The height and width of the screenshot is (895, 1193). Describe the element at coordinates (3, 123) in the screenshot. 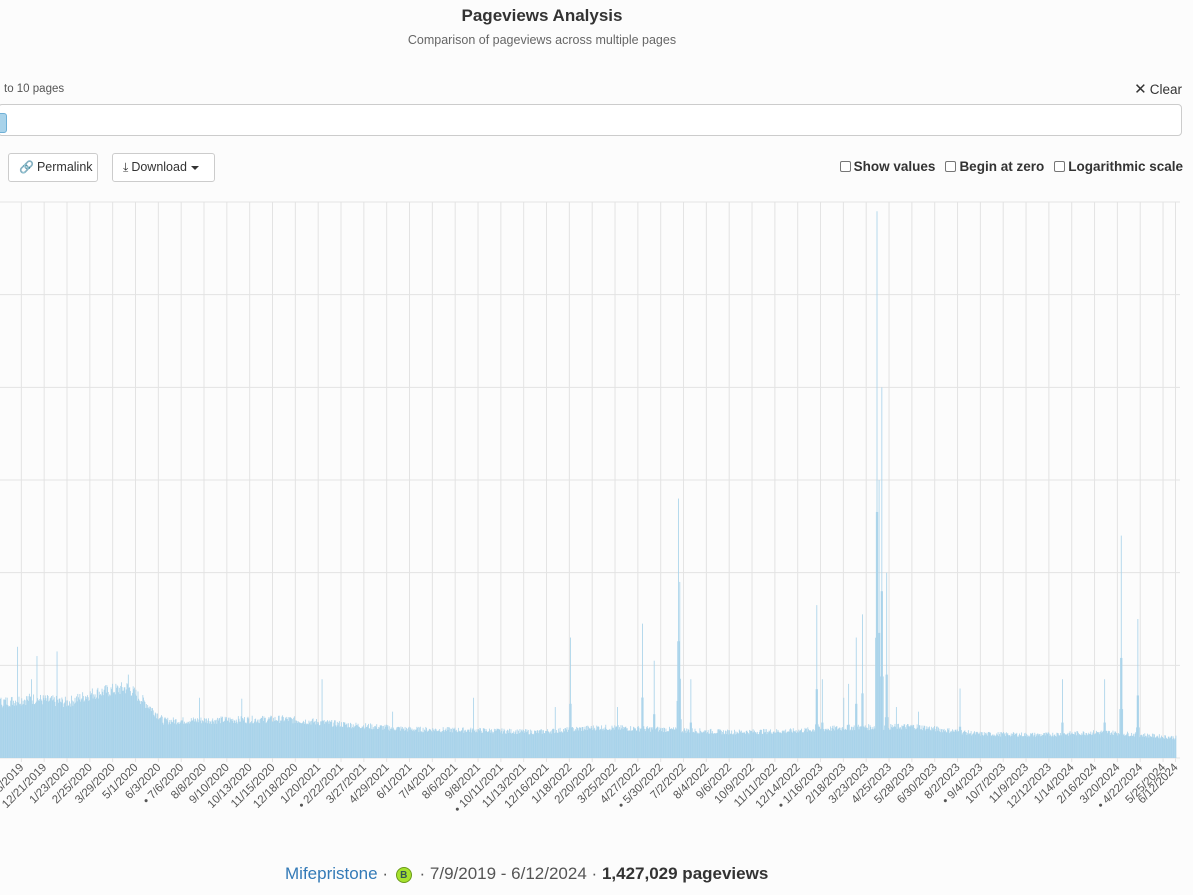

I see `selected-page-token` at that location.